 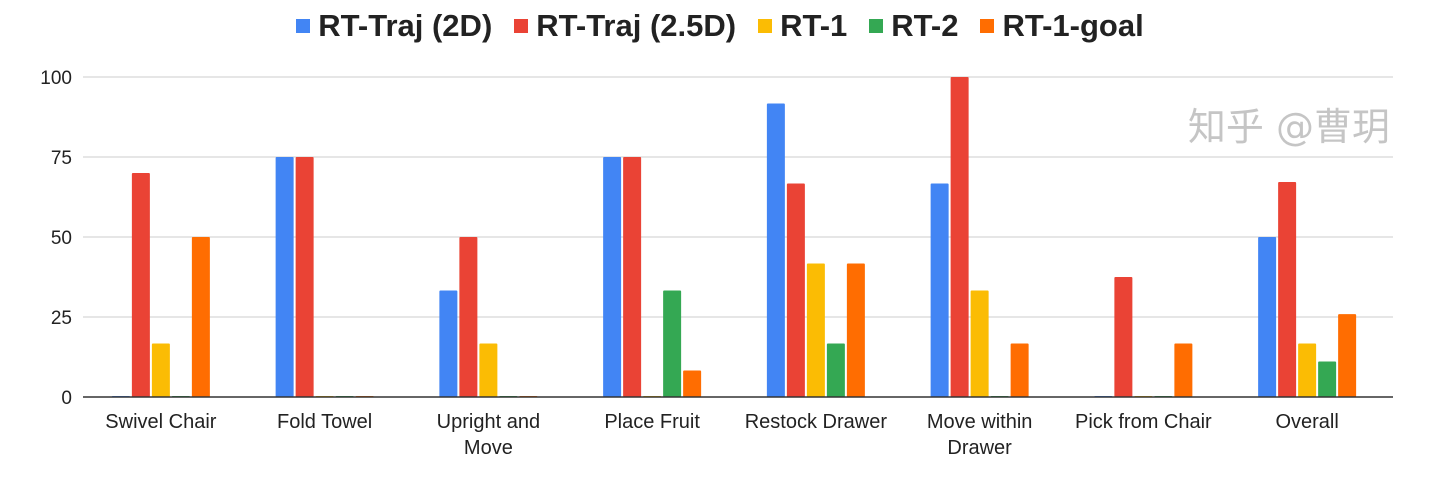 I want to click on y-tick-label: 75, so click(x=61, y=158).